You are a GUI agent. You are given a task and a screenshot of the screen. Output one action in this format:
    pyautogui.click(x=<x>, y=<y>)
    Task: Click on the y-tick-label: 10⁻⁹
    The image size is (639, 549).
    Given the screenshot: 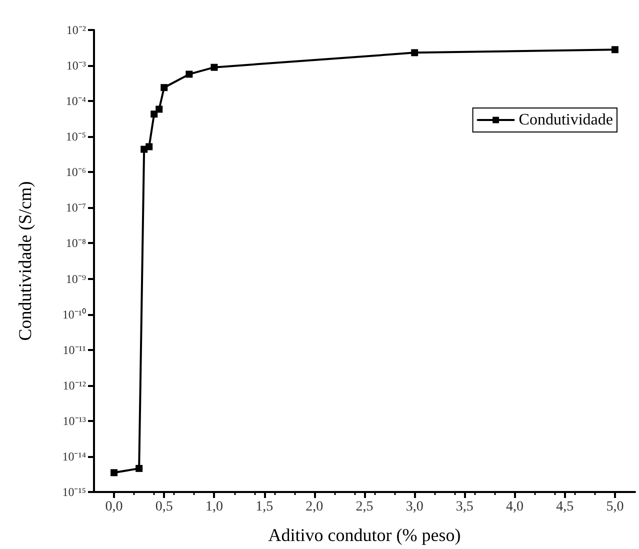 What is the action you would take?
    pyautogui.click(x=76, y=279)
    